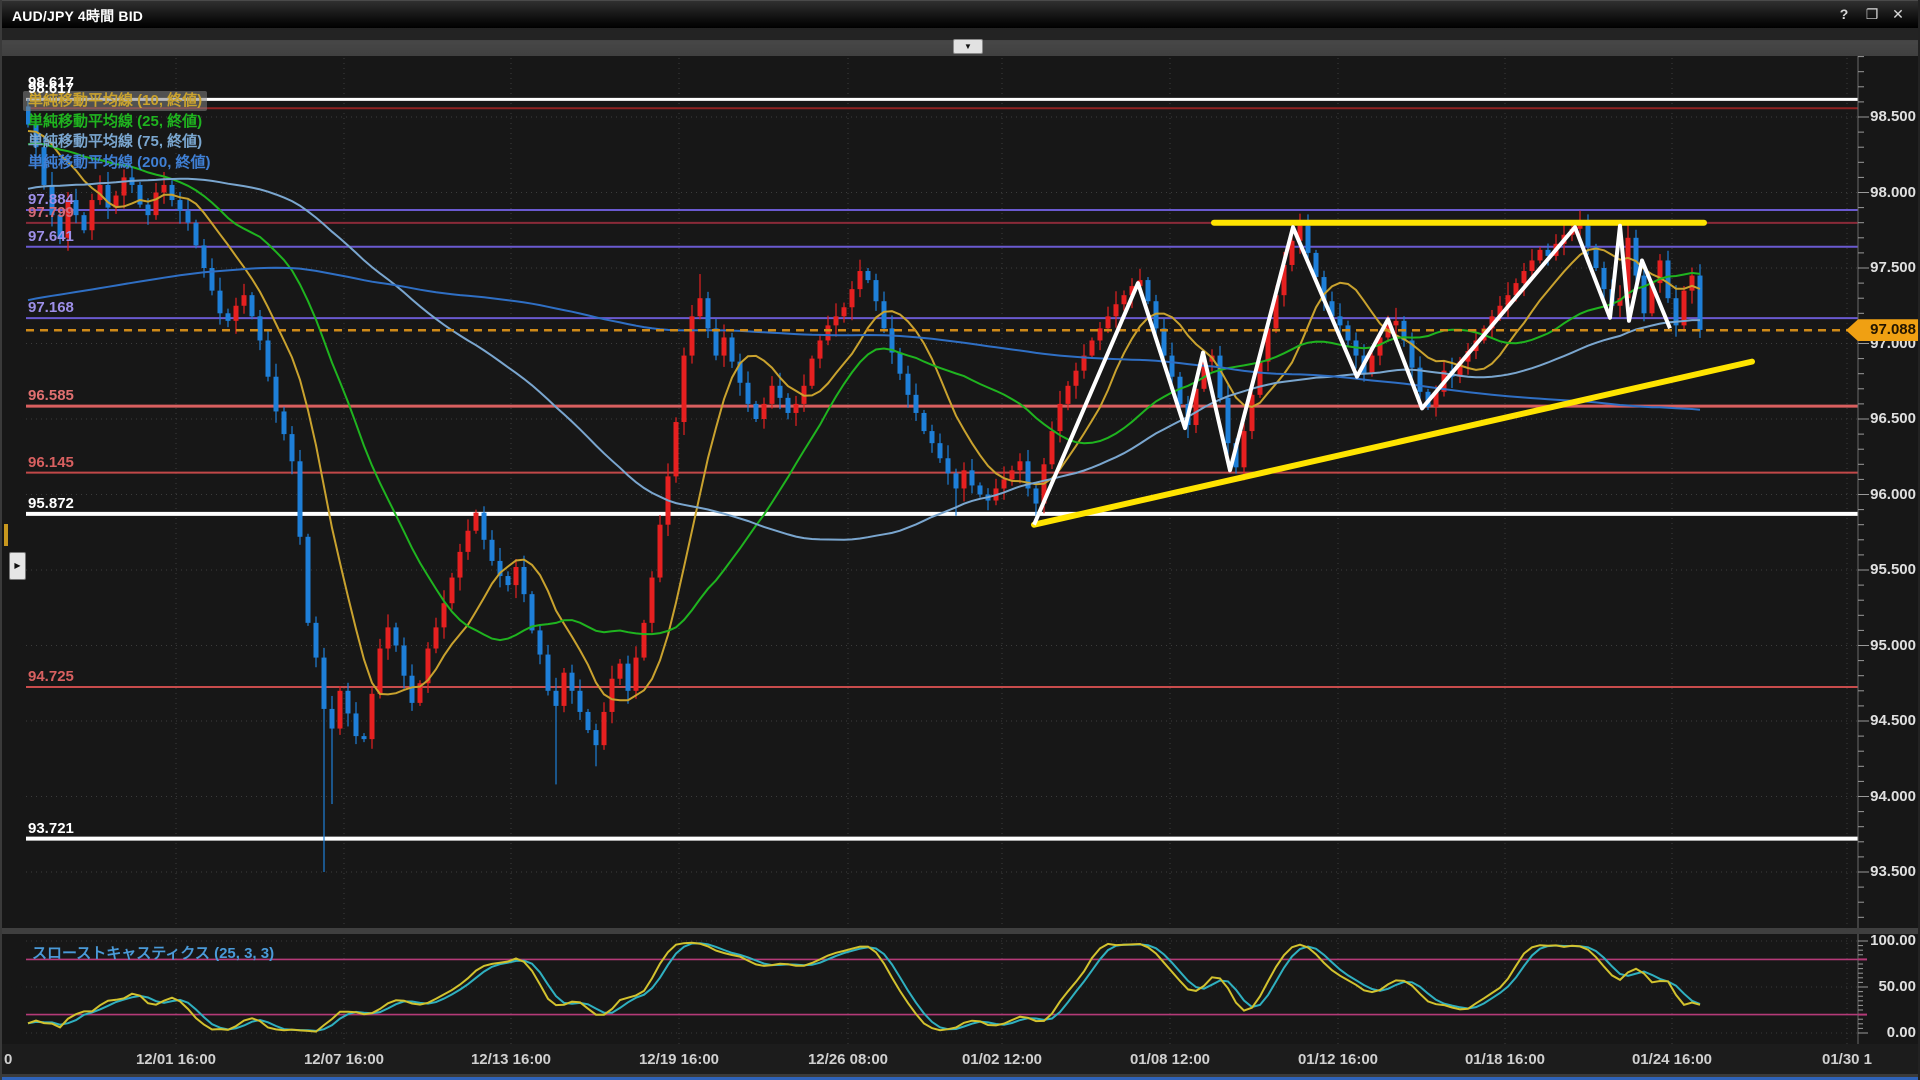 Image resolution: width=1920 pixels, height=1080 pixels. I want to click on price-level-label: 96.145, so click(51, 462).